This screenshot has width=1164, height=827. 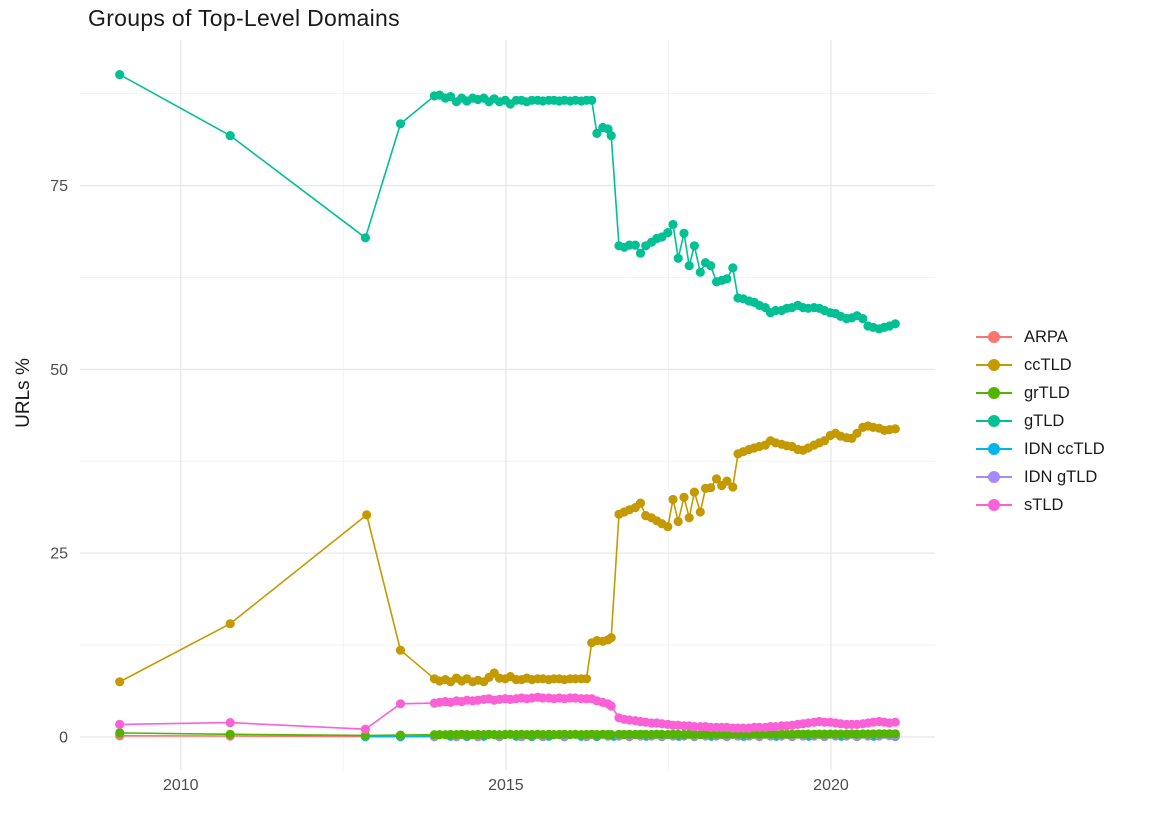 What do you see at coordinates (181, 785) in the screenshot?
I see `x-tick-label: 2010` at bounding box center [181, 785].